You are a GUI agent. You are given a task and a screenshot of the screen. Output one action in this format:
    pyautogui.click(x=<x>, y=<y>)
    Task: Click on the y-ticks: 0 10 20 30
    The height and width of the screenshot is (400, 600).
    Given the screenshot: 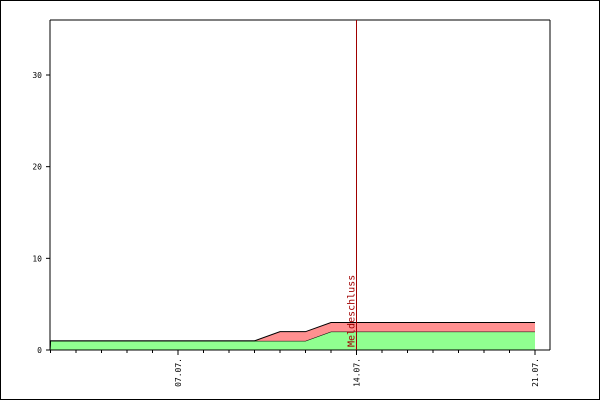 What is the action you would take?
    pyautogui.click(x=41, y=213)
    